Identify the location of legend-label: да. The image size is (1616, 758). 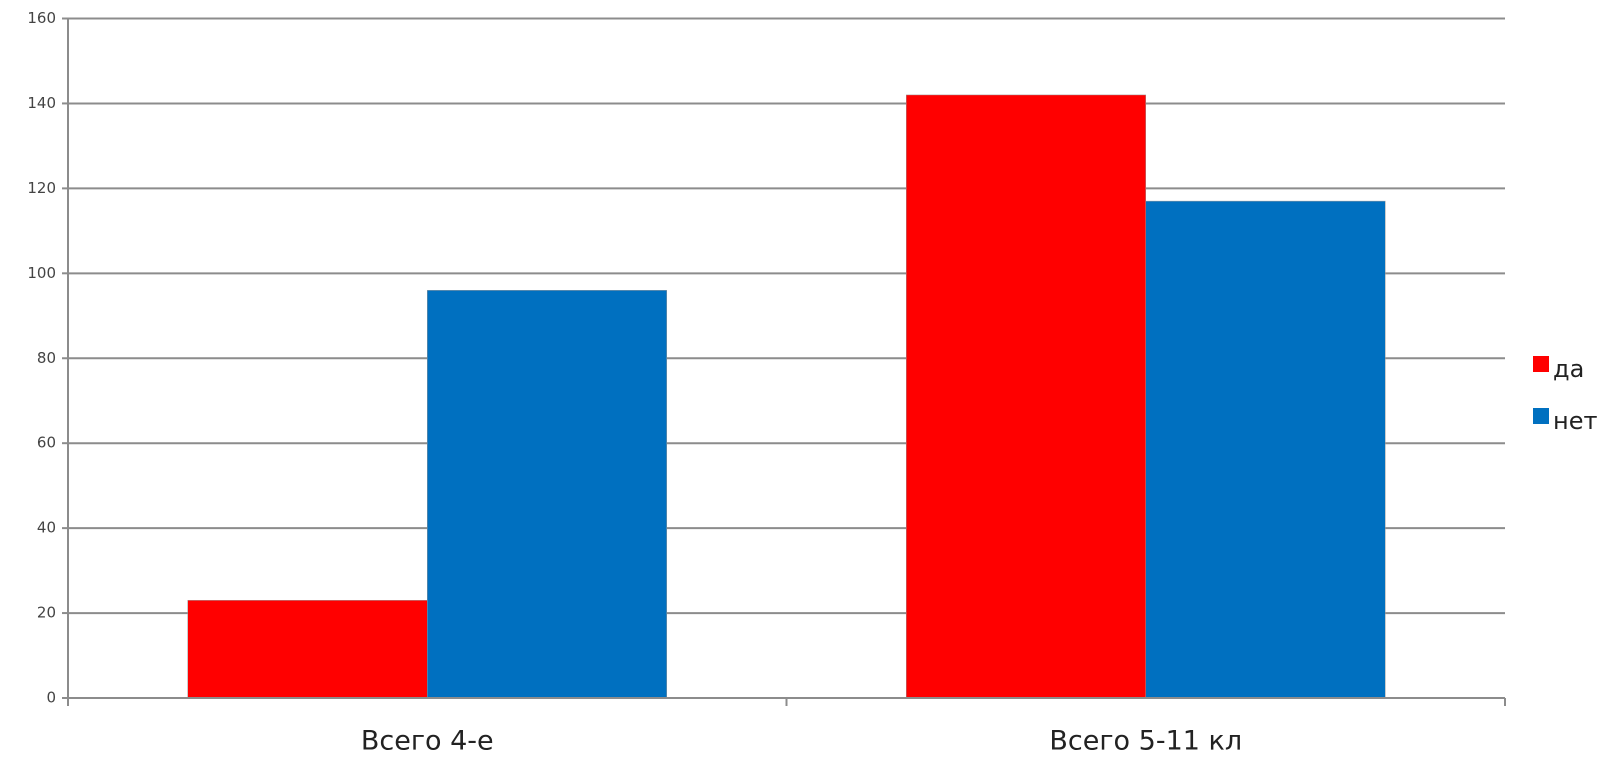
(1568, 369).